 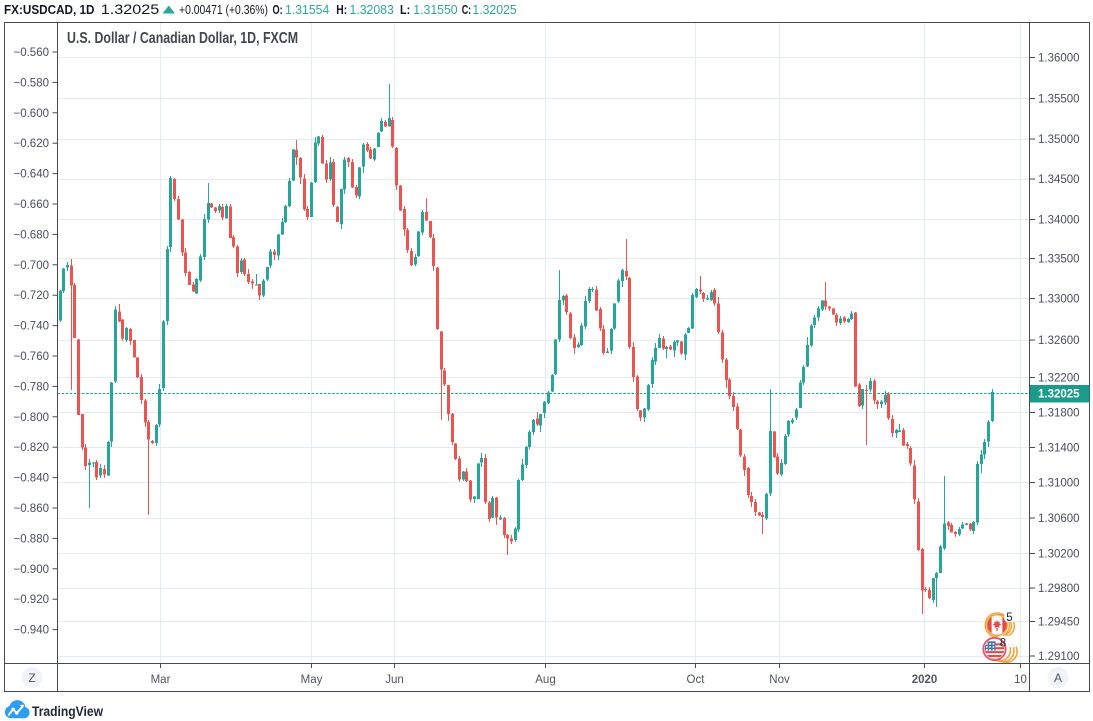 I want to click on svg-text: 1.32200, so click(x=1059, y=379).